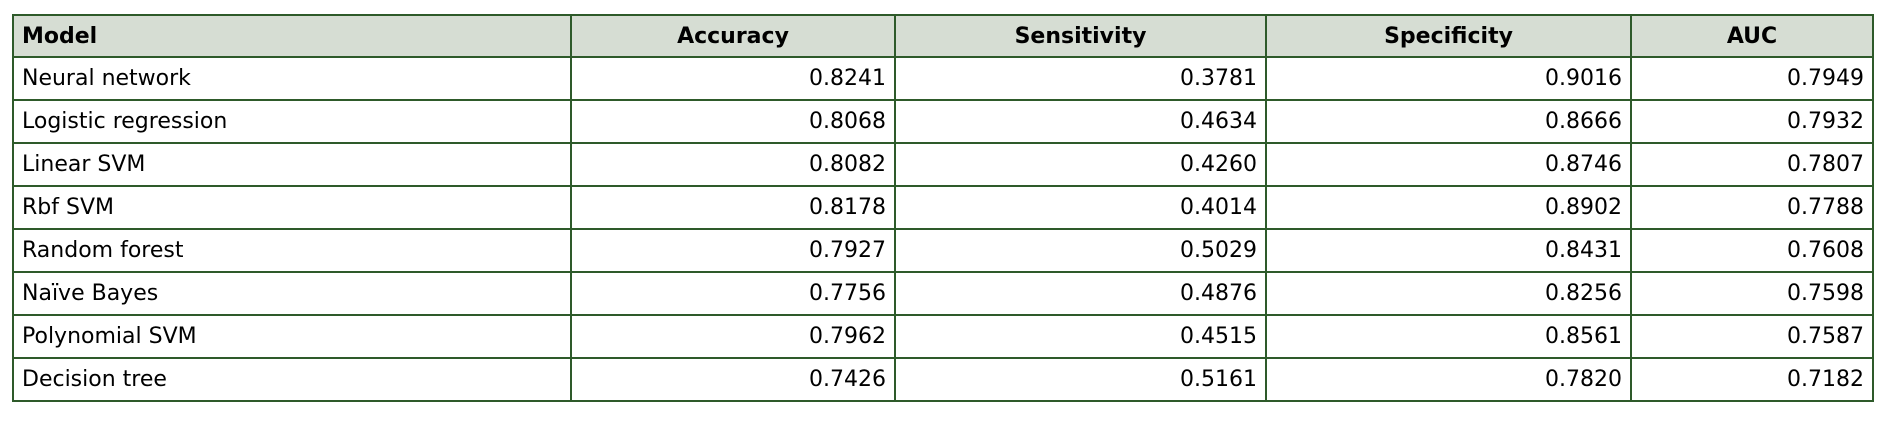  Describe the element at coordinates (1080, 379) in the screenshot. I see `sensitivity-cell: 0.5161` at that location.